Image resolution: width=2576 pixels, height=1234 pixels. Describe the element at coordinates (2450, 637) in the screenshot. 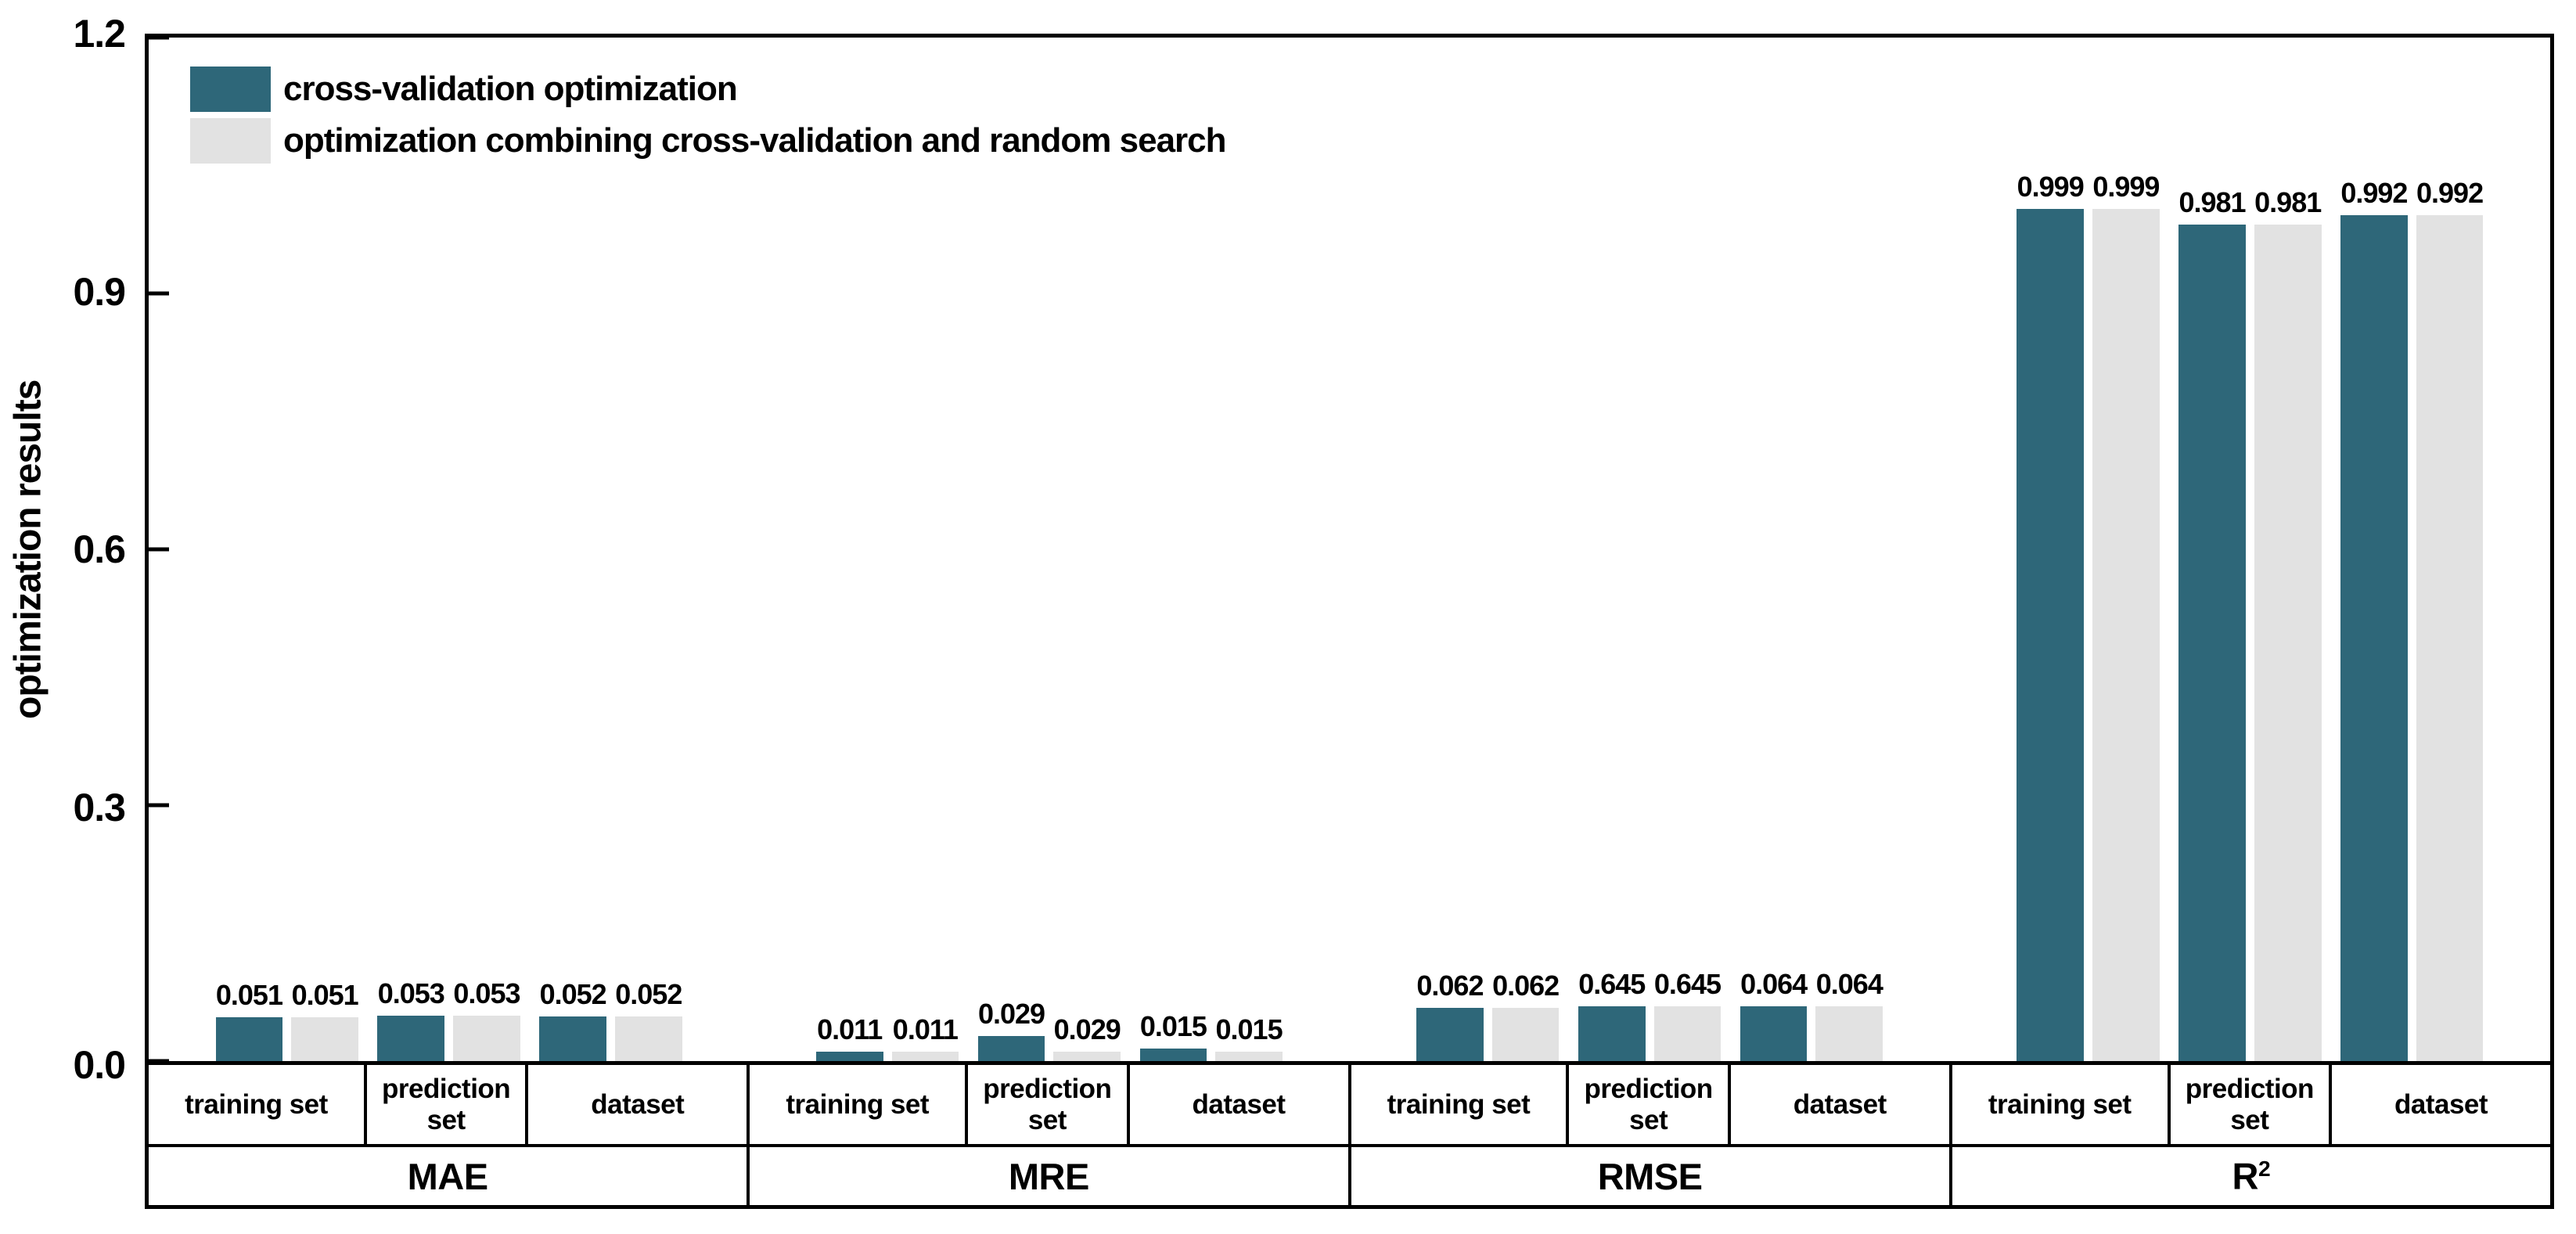

I see `bar-R2-dataset-s1` at that location.